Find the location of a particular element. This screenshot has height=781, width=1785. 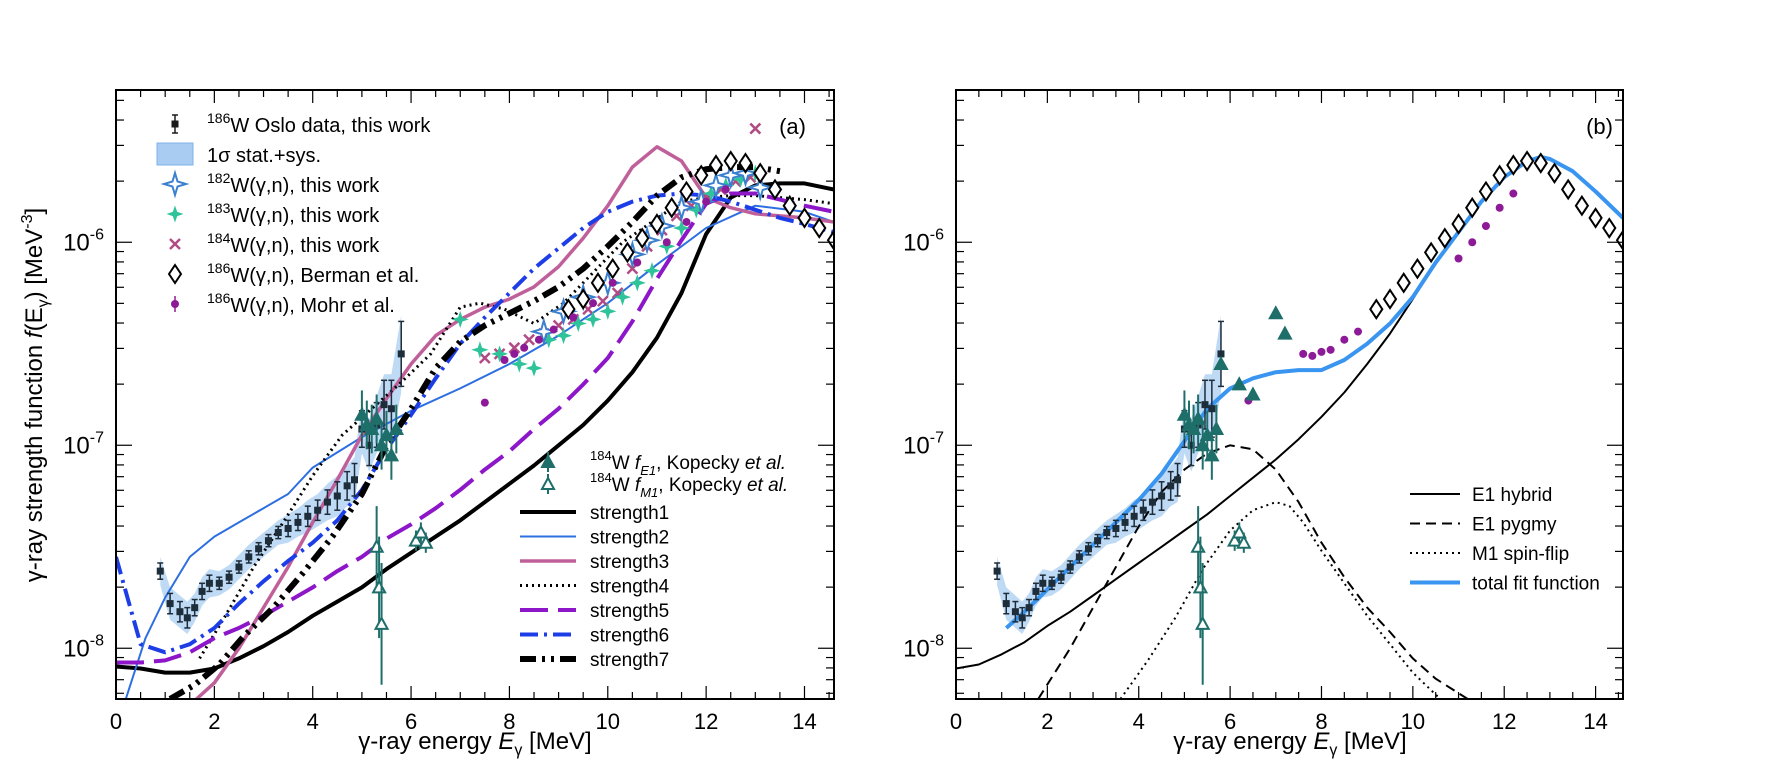

legend-entry: 186W Oslo data, this work is located at coordinates (301, 123).